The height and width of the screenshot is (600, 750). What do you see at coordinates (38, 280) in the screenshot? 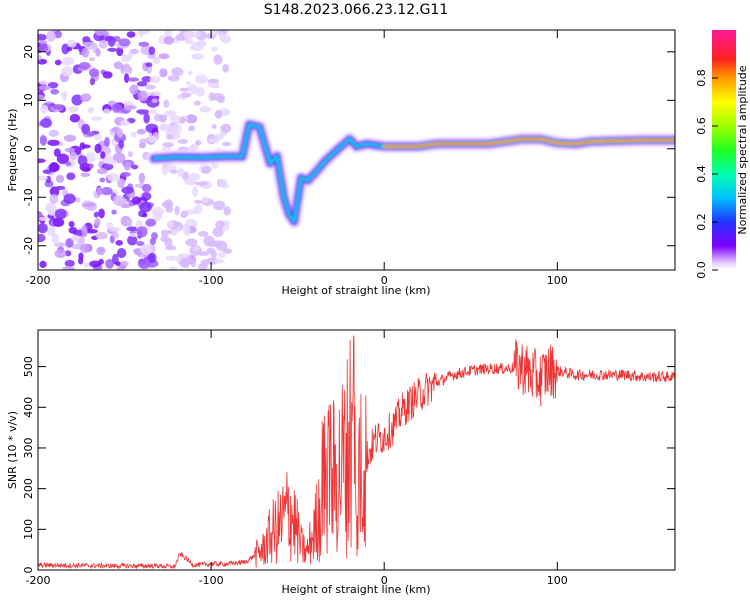
I see `spectrogram-xtick-label-0: -200` at bounding box center [38, 280].